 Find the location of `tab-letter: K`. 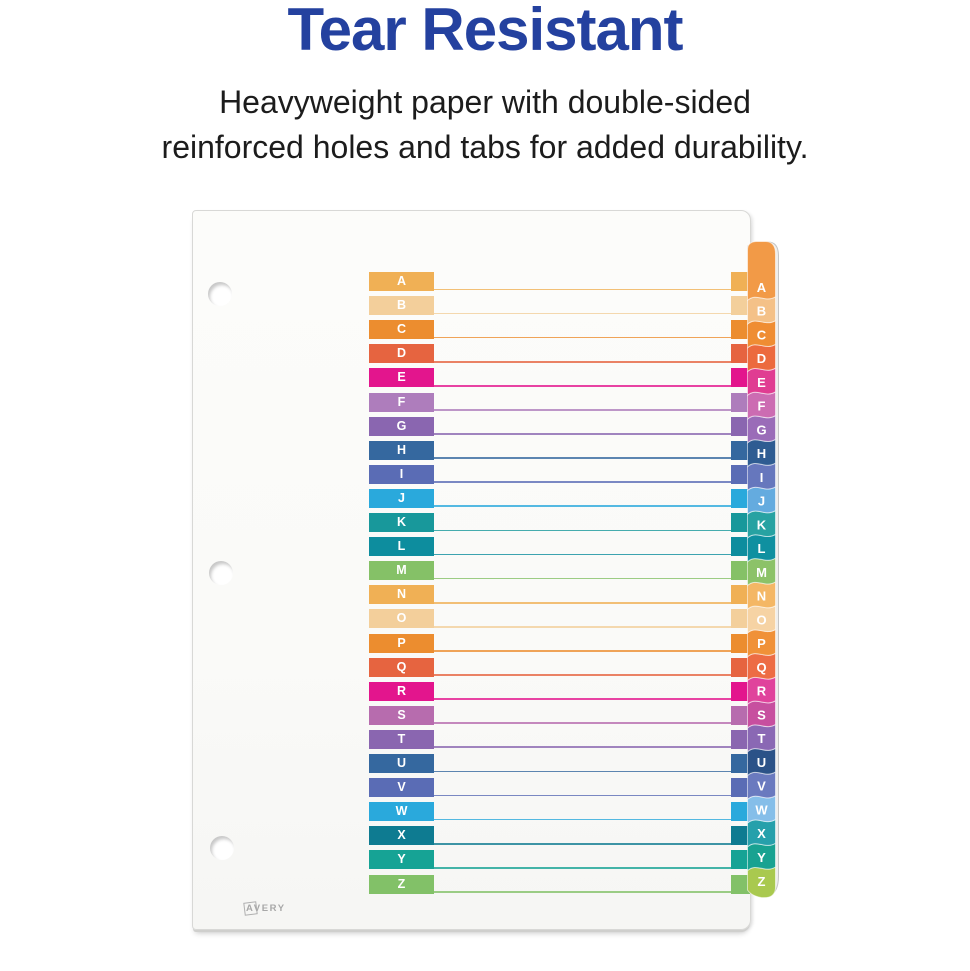

tab-letter: K is located at coordinates (762, 524).